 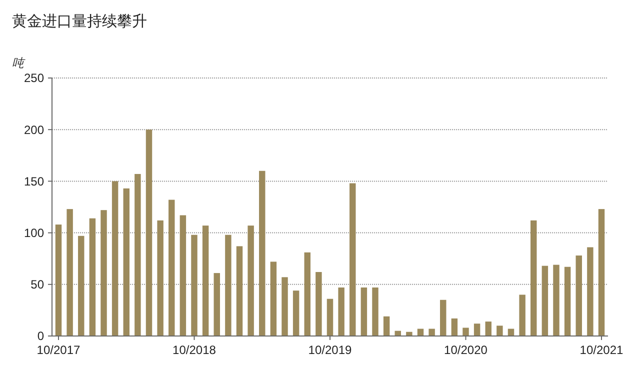 I want to click on y-tick-label: 0, so click(x=40, y=336).